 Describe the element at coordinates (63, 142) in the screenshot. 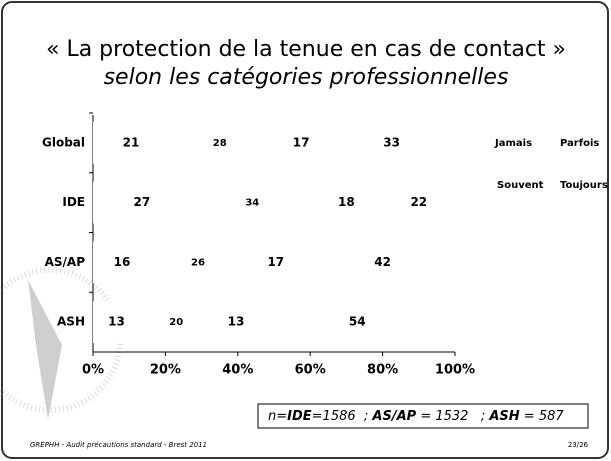

I see `y-tick-label: Global` at that location.